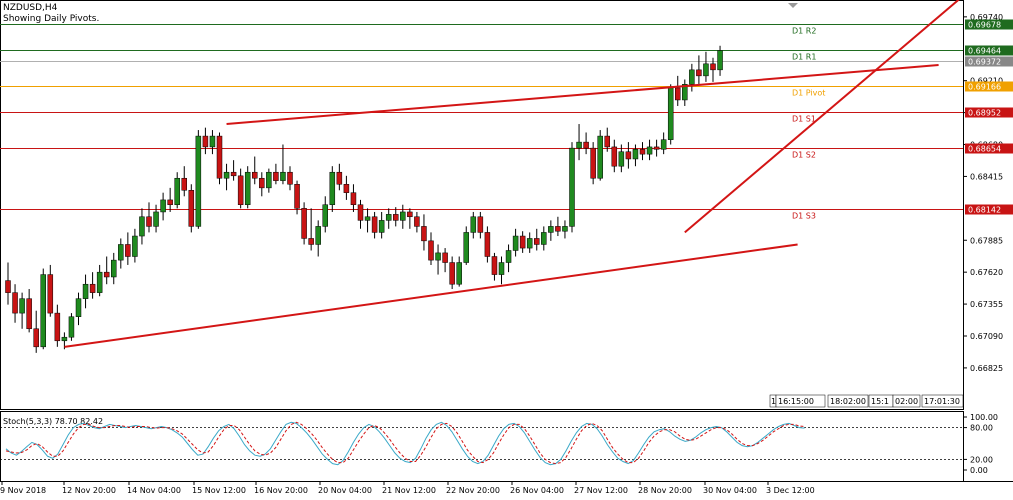  What do you see at coordinates (804, 57) in the screenshot?
I see `pivot-name-label: D1 R1` at bounding box center [804, 57].